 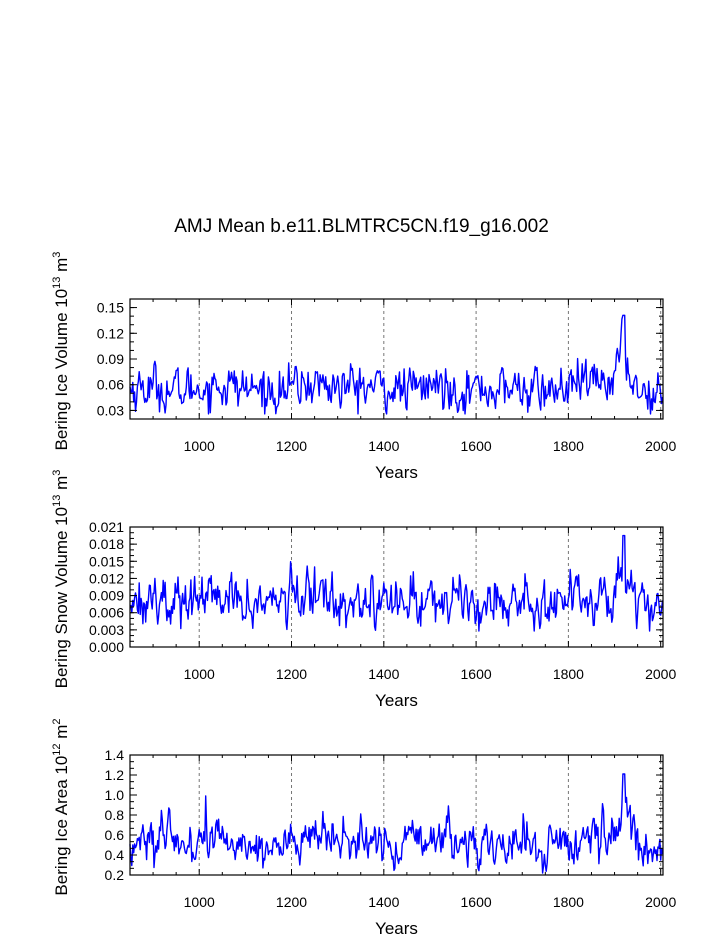 I want to click on ice-area-ylabel-base: Bering Ice Area 10, so click(x=61, y=826).